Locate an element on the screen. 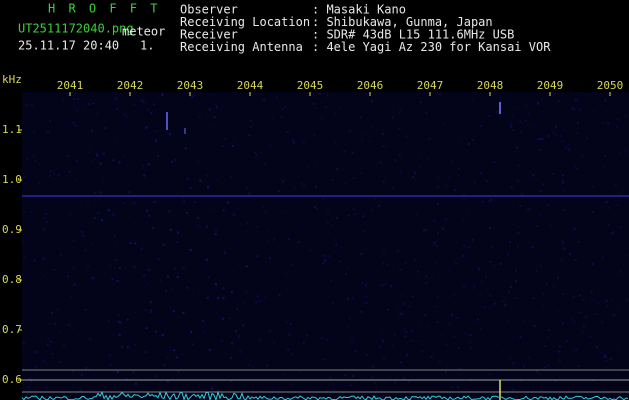 This screenshot has height=400, width=629. info-label: Receiving Antenna is located at coordinates (241, 47).